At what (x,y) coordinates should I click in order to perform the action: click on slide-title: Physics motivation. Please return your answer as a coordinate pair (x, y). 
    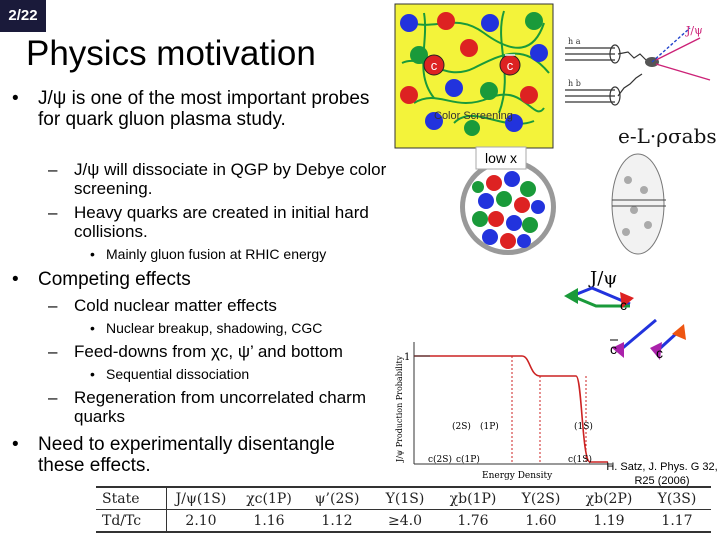
    Looking at the image, I should click on (171, 53).